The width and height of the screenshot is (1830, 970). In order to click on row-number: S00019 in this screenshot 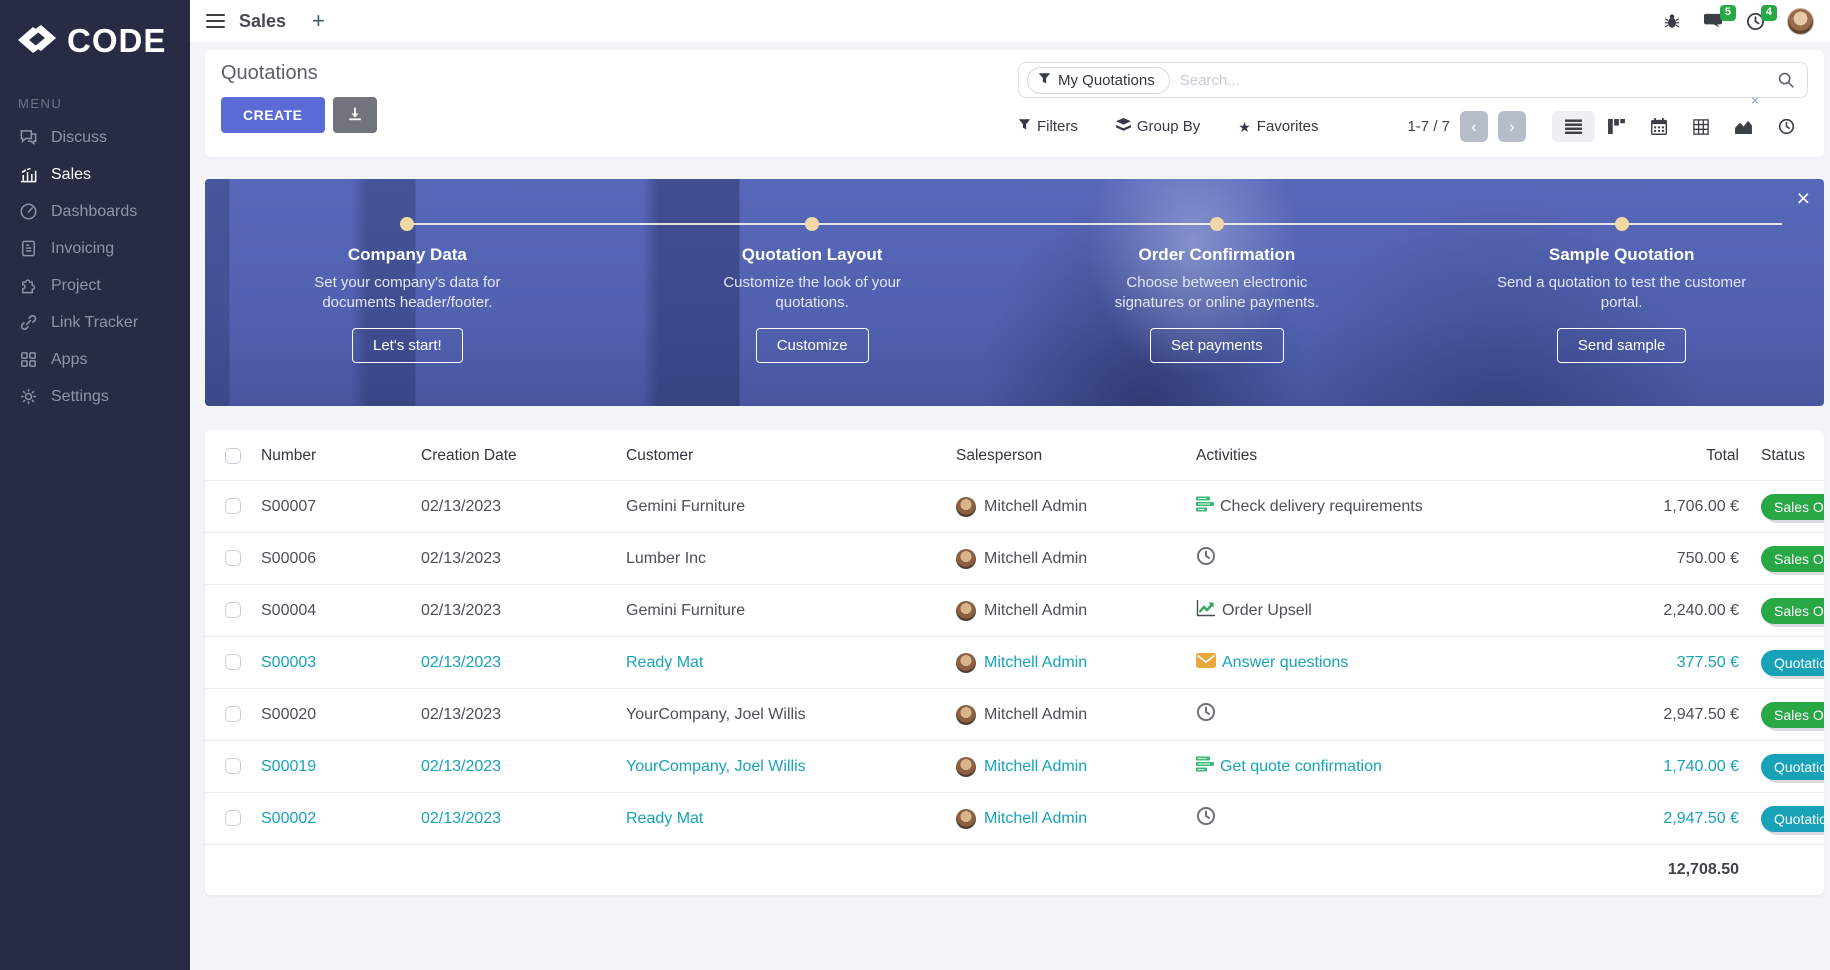, I will do `click(335, 766)`.